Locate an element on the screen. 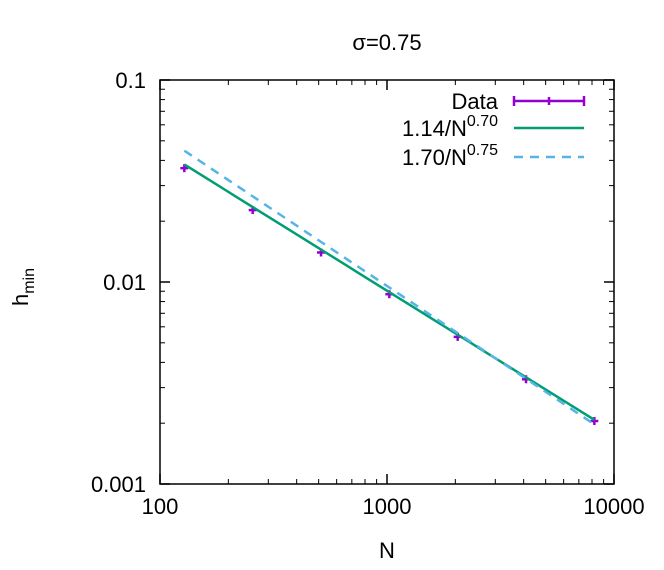 This screenshot has width=664, height=570. x-tick-label: 1000 is located at coordinates (387, 506).